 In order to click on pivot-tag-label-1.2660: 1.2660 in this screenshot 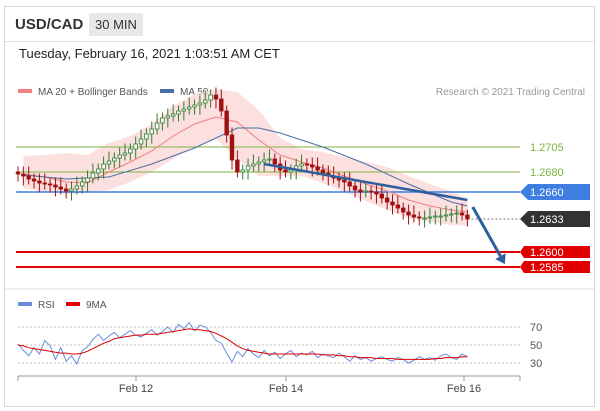, I will do `click(547, 193)`.